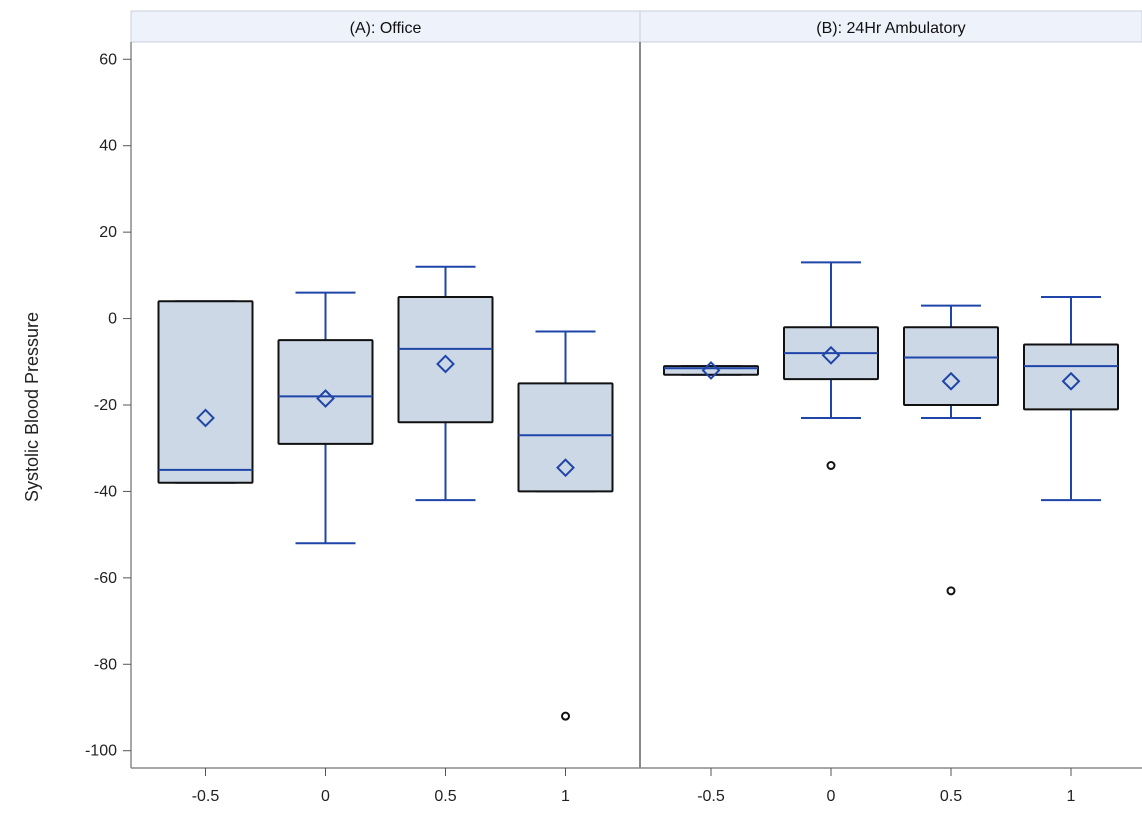 This screenshot has width=1142, height=815. What do you see at coordinates (112, 319) in the screenshot?
I see `y-tick-label: 0` at bounding box center [112, 319].